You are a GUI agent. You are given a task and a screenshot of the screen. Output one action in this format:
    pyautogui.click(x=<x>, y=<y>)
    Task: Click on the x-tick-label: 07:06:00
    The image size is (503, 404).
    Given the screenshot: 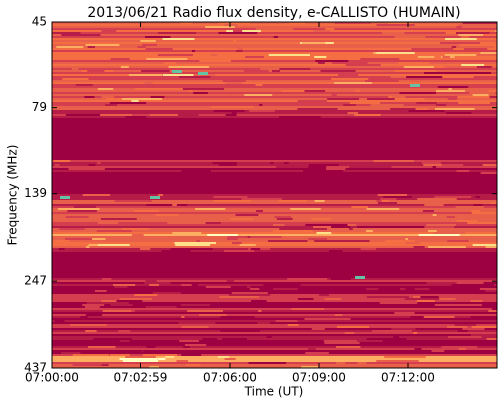 What is the action you would take?
    pyautogui.click(x=230, y=378)
    